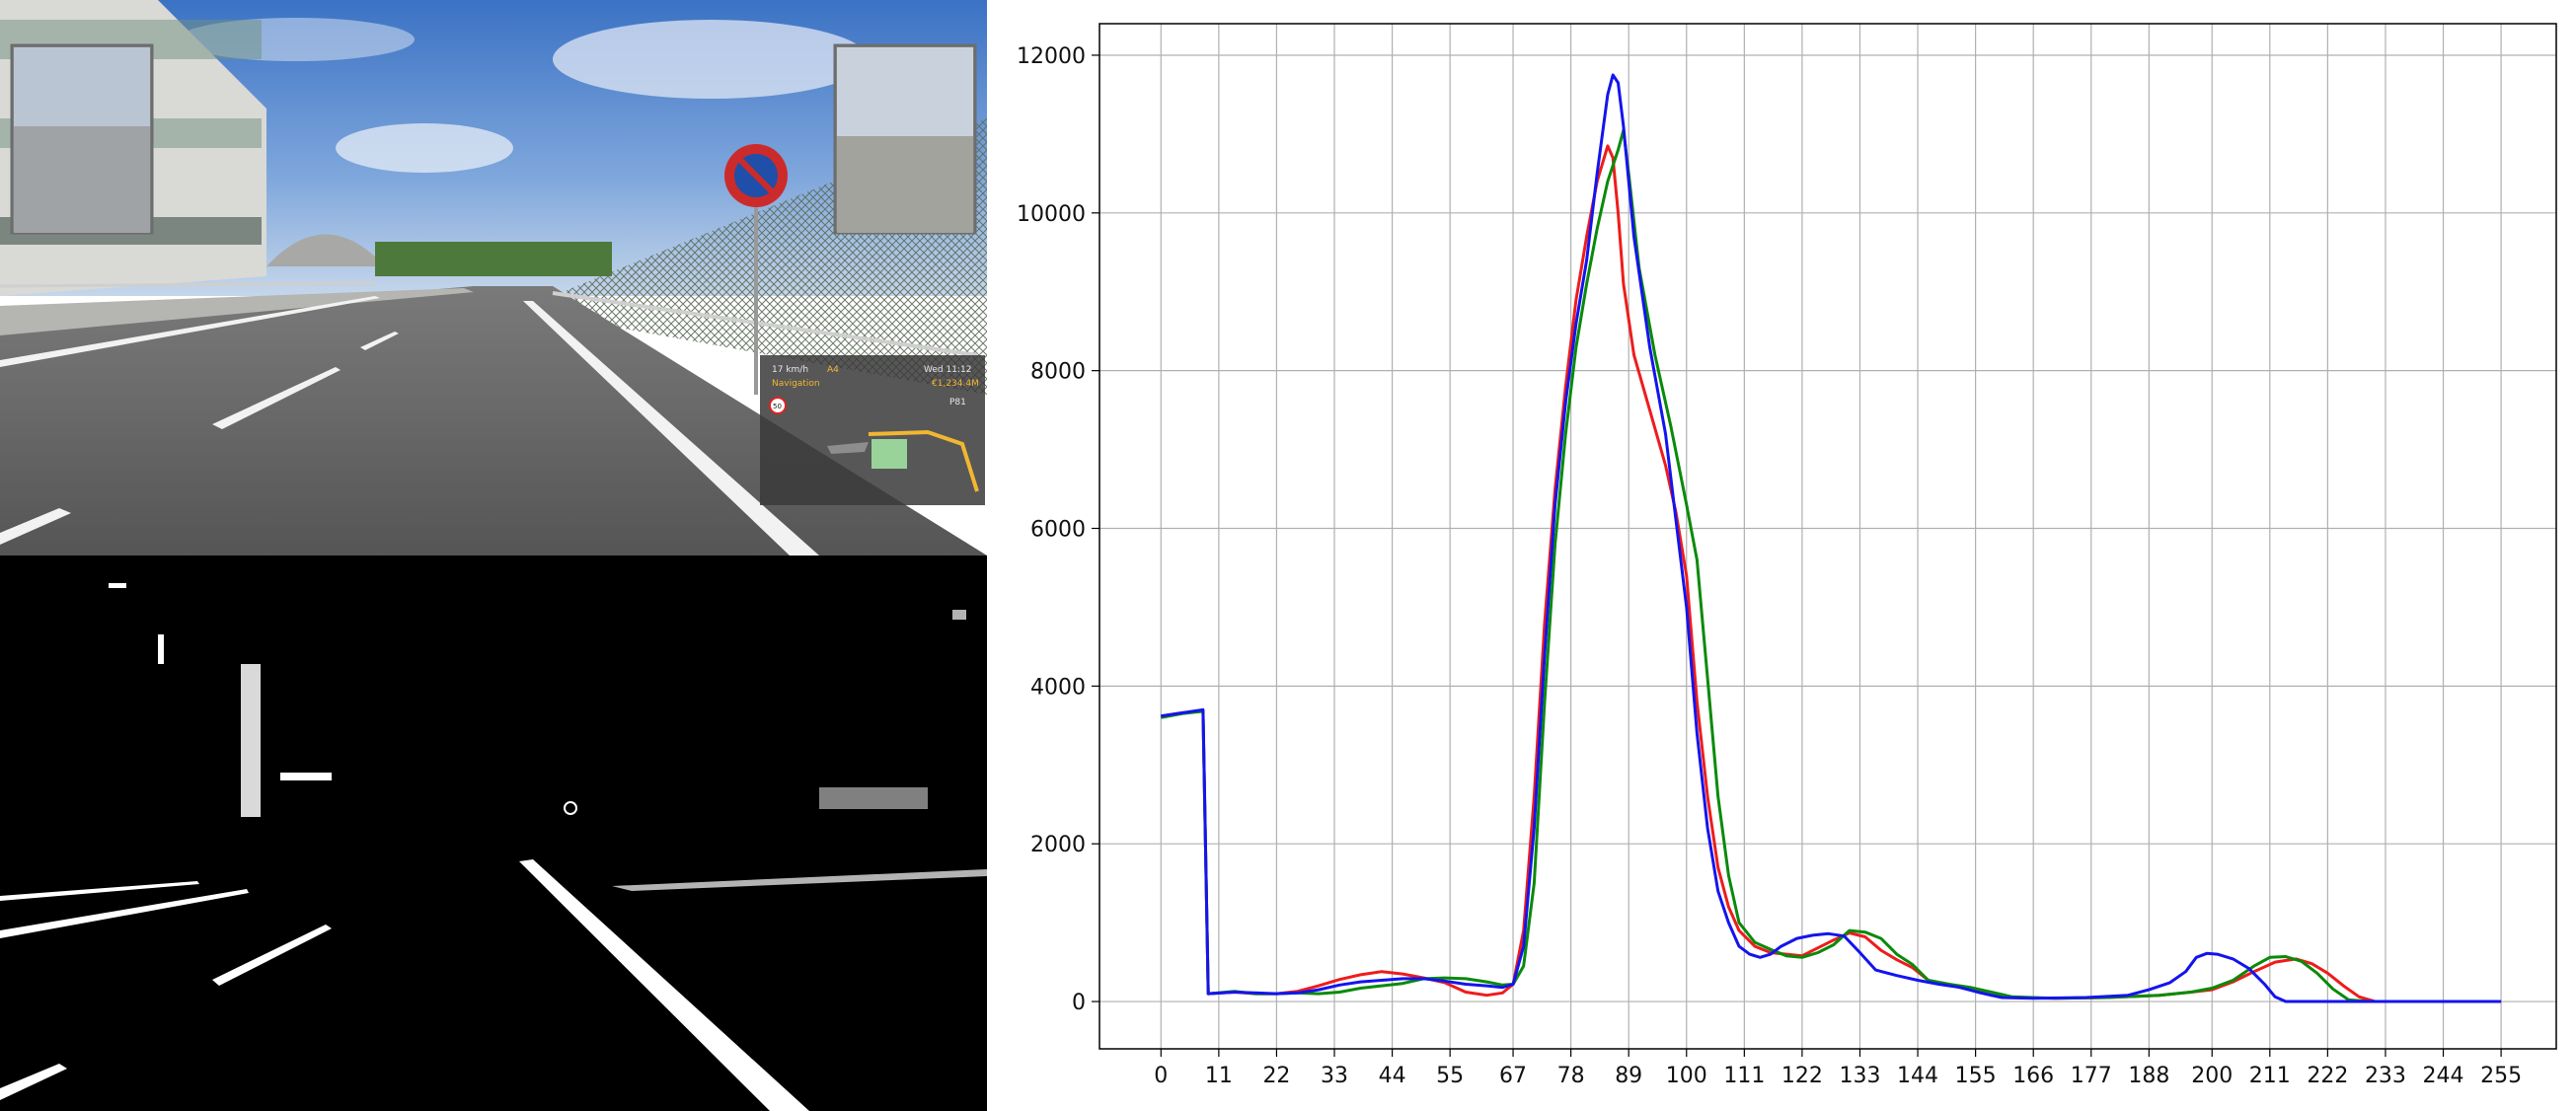 The image size is (2576, 1111). I want to click on hud-road: A4, so click(833, 370).